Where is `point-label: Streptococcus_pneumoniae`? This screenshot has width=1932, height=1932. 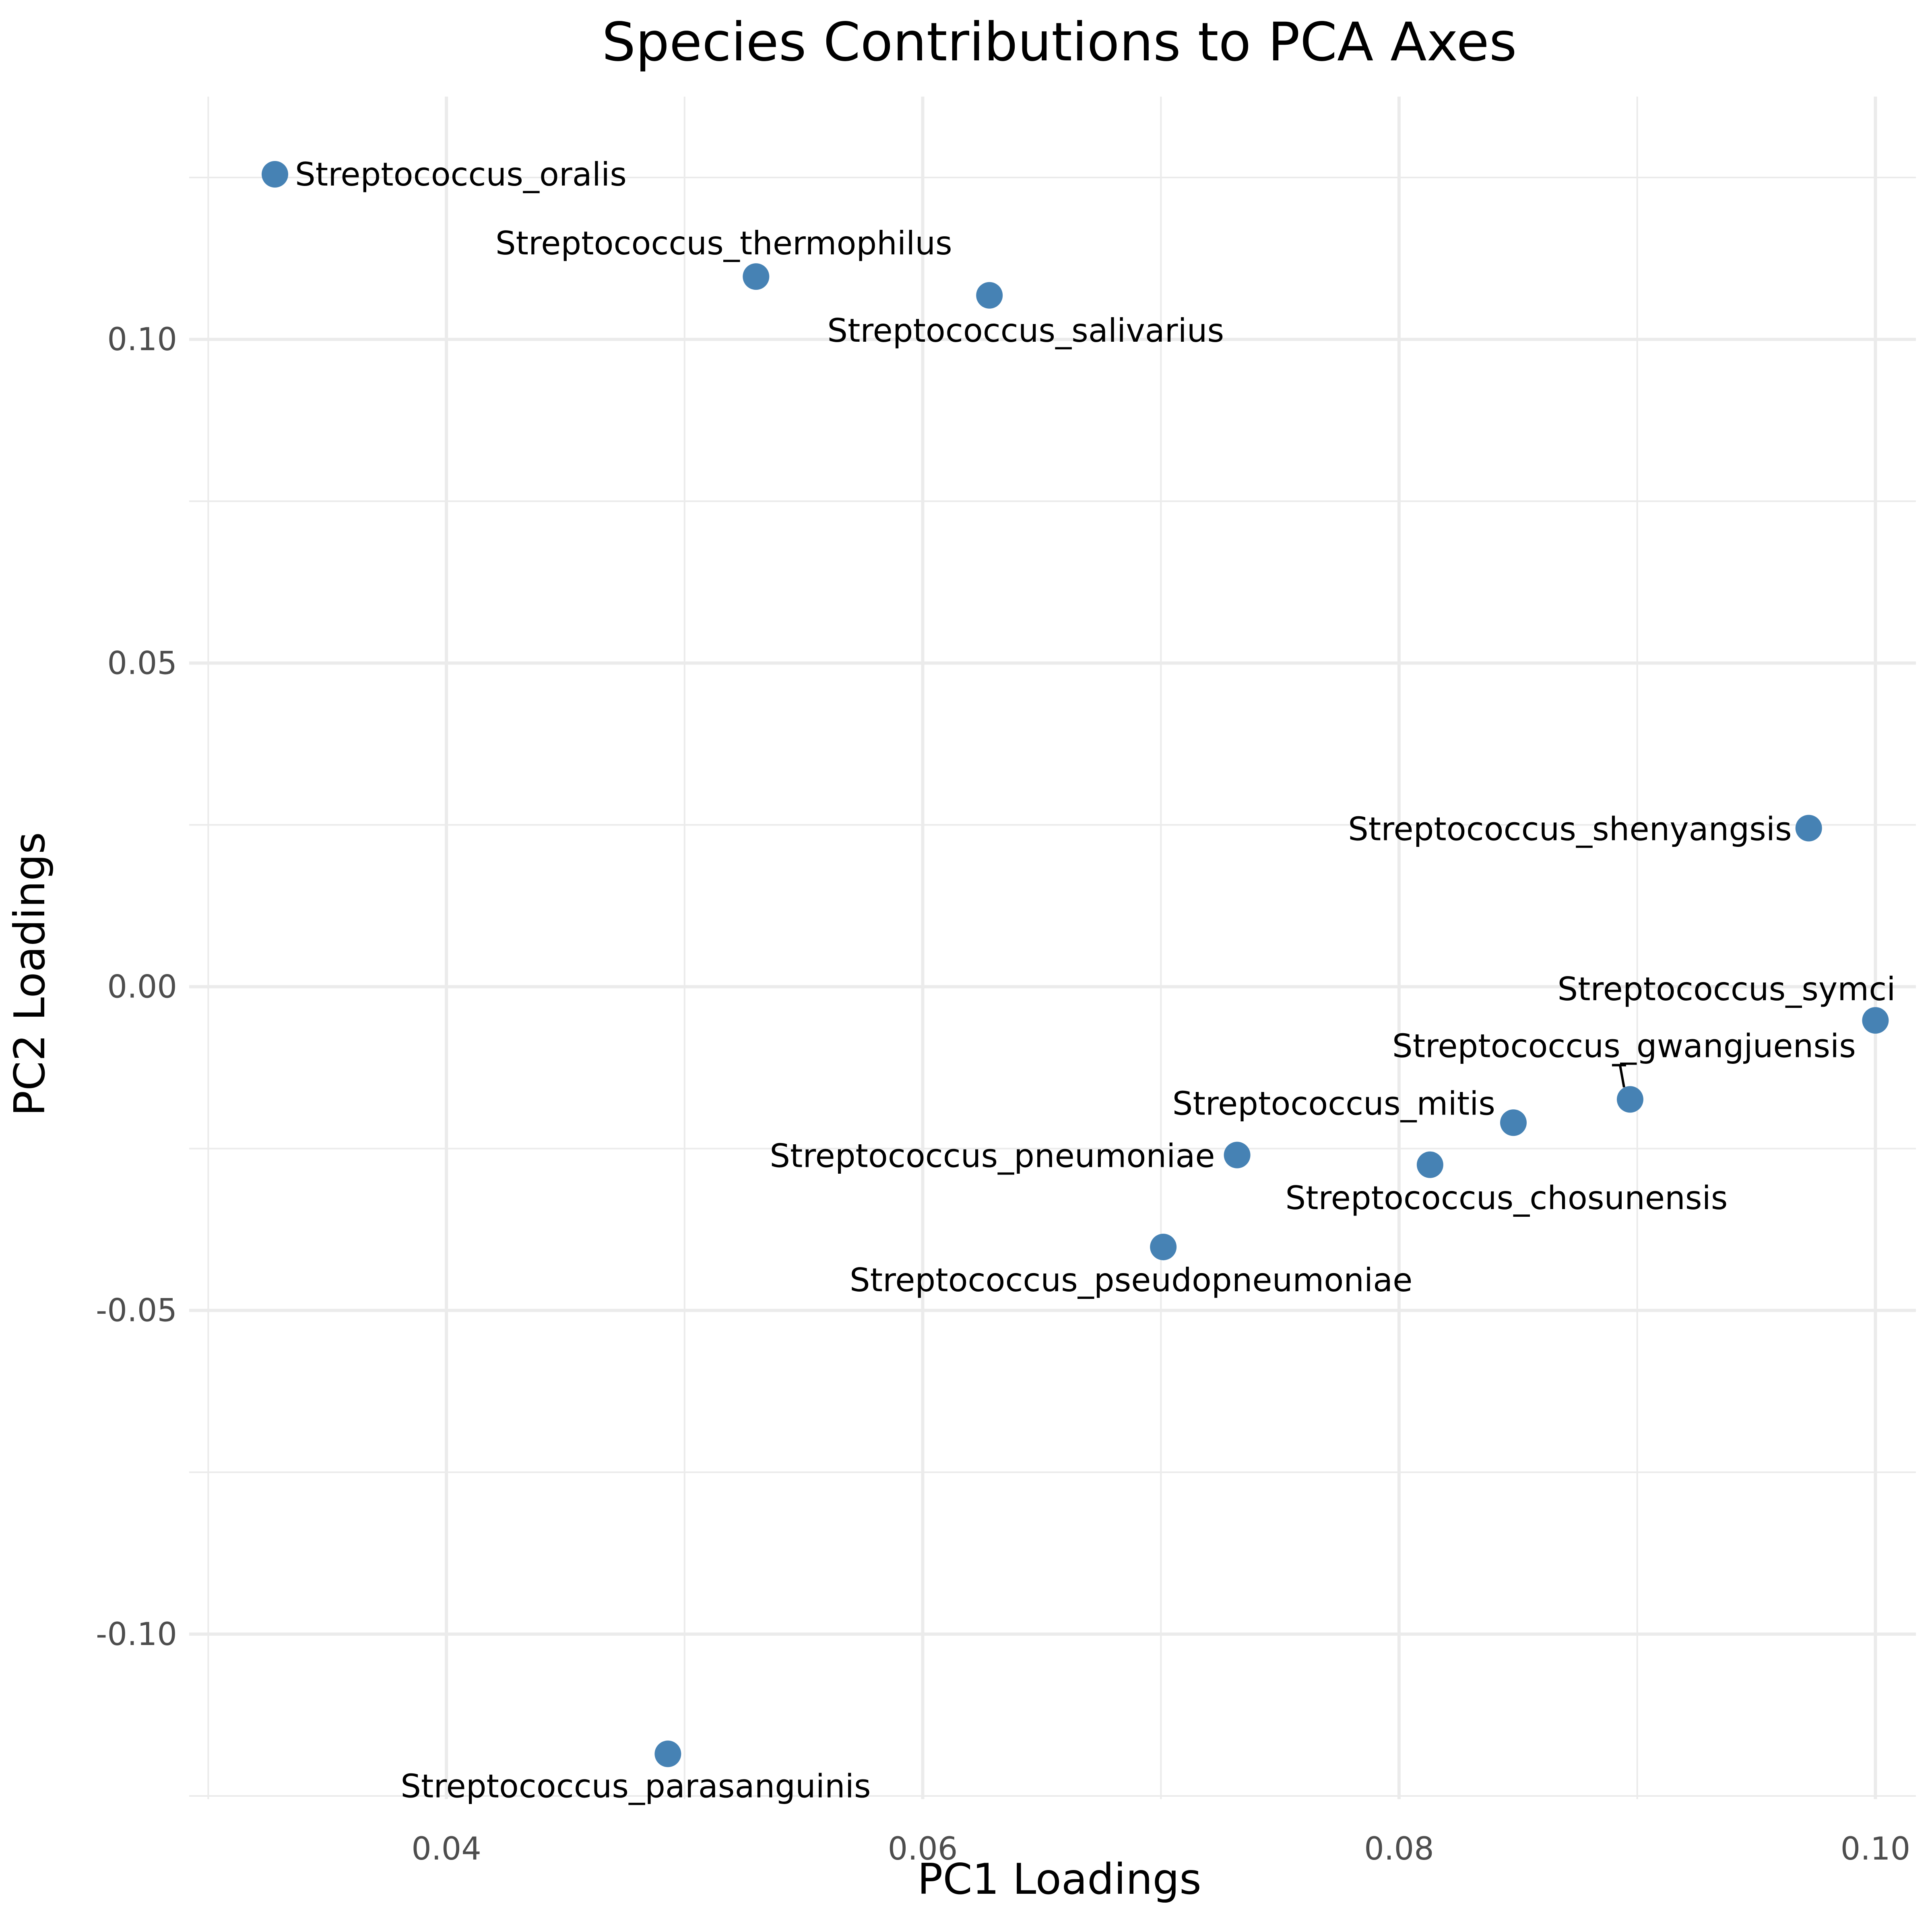 point-label: Streptococcus_pneumoniae is located at coordinates (992, 1156).